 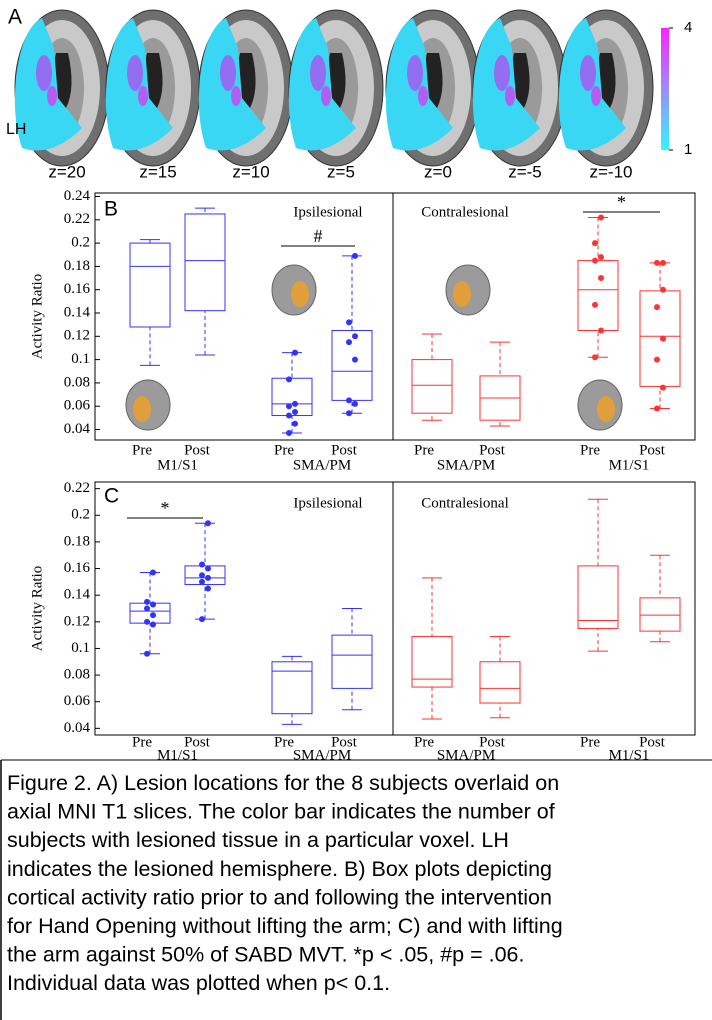 I want to click on significance-label: *, so click(x=621, y=202).